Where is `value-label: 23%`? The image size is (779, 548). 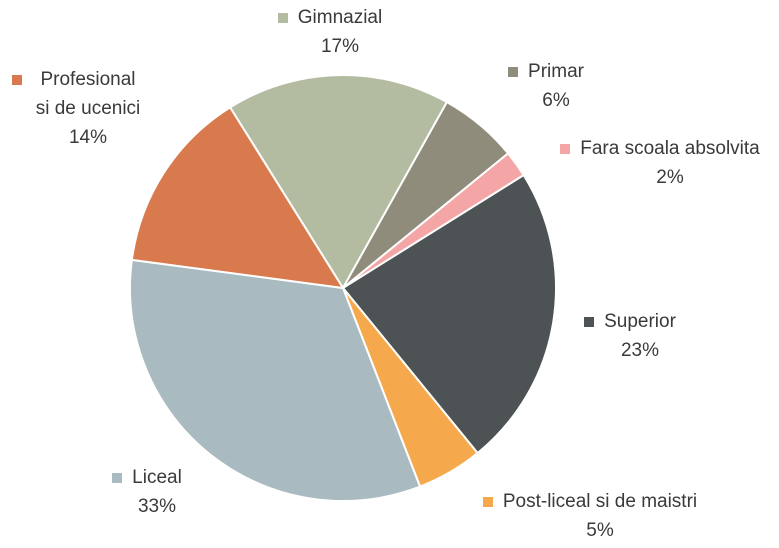 value-label: 23% is located at coordinates (640, 350).